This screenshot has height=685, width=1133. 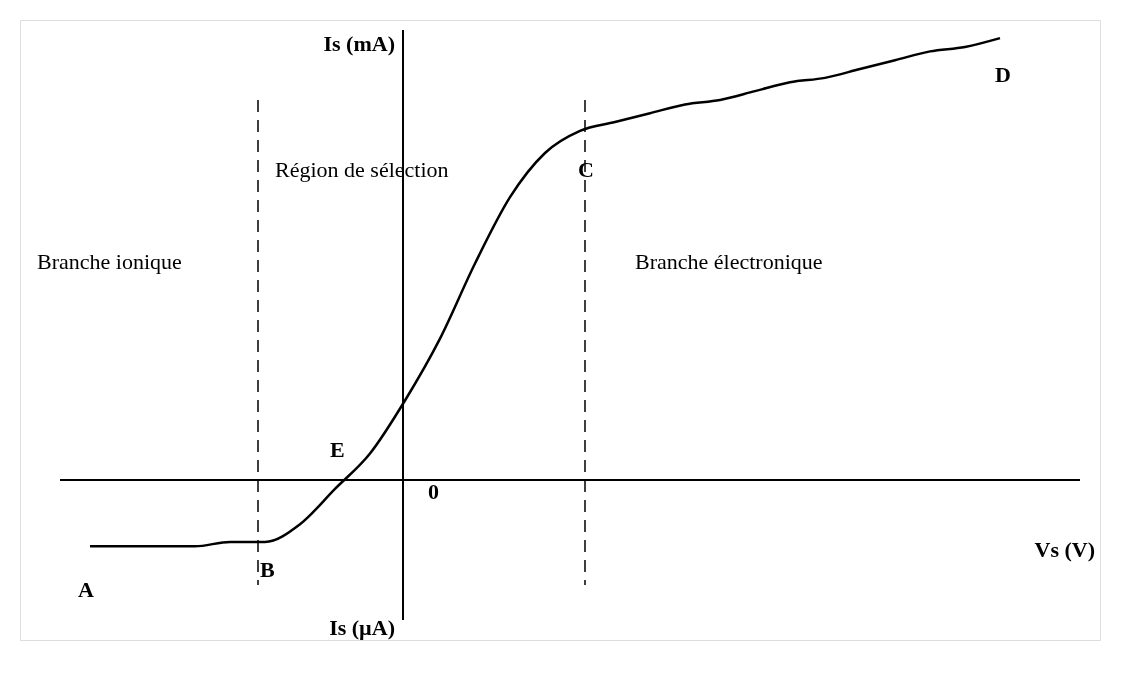 What do you see at coordinates (359, 43) in the screenshot?
I see `y-axis-title: Is (mA)` at bounding box center [359, 43].